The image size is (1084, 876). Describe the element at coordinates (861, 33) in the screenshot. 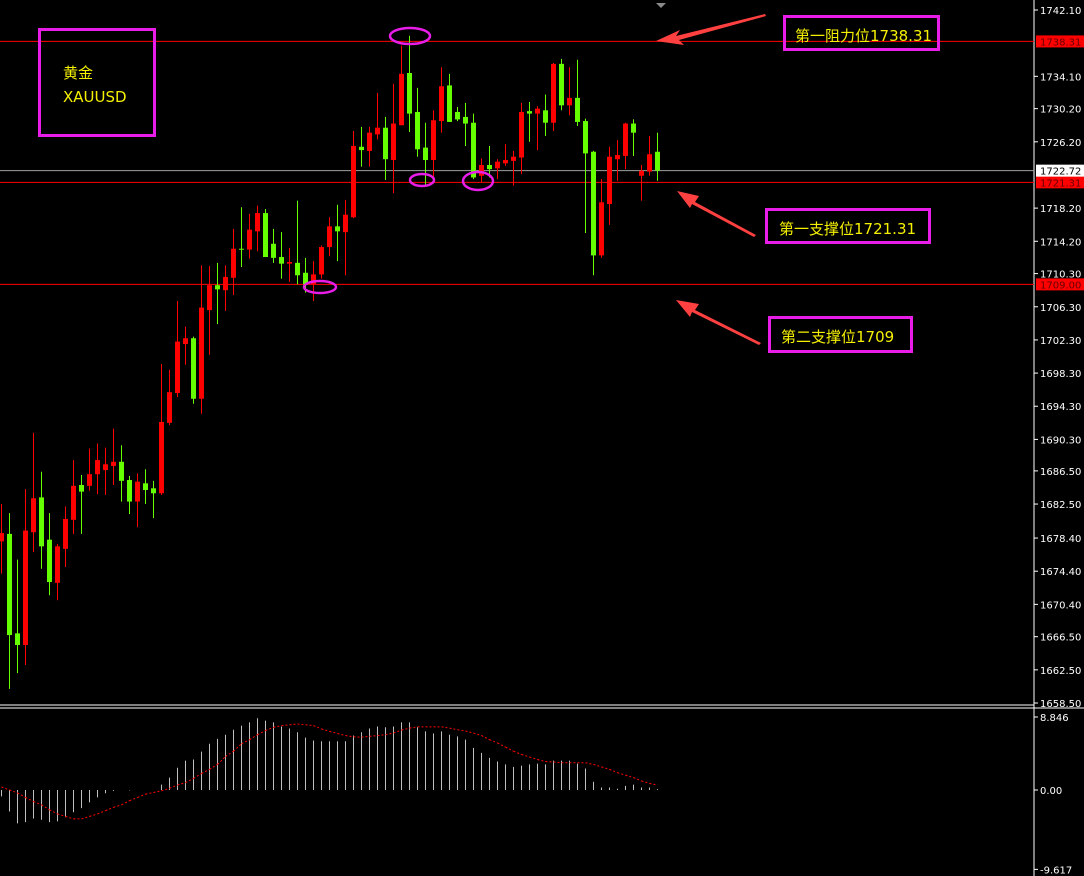

I see `resistance-note: 第一阻力位1738.31` at that location.